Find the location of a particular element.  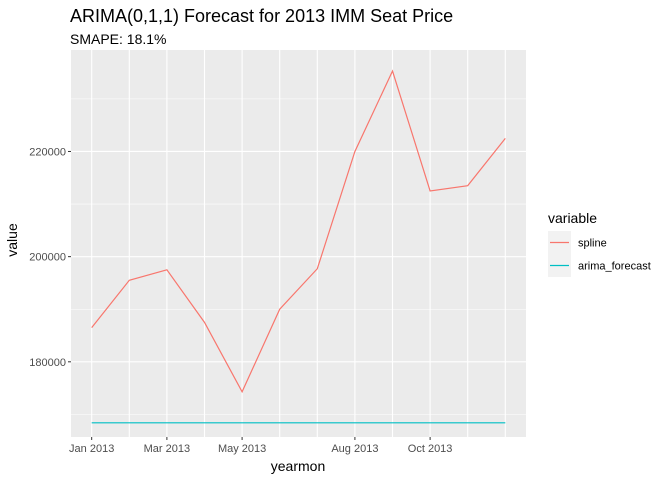

y-tick-label: 220000 is located at coordinates (47, 152).